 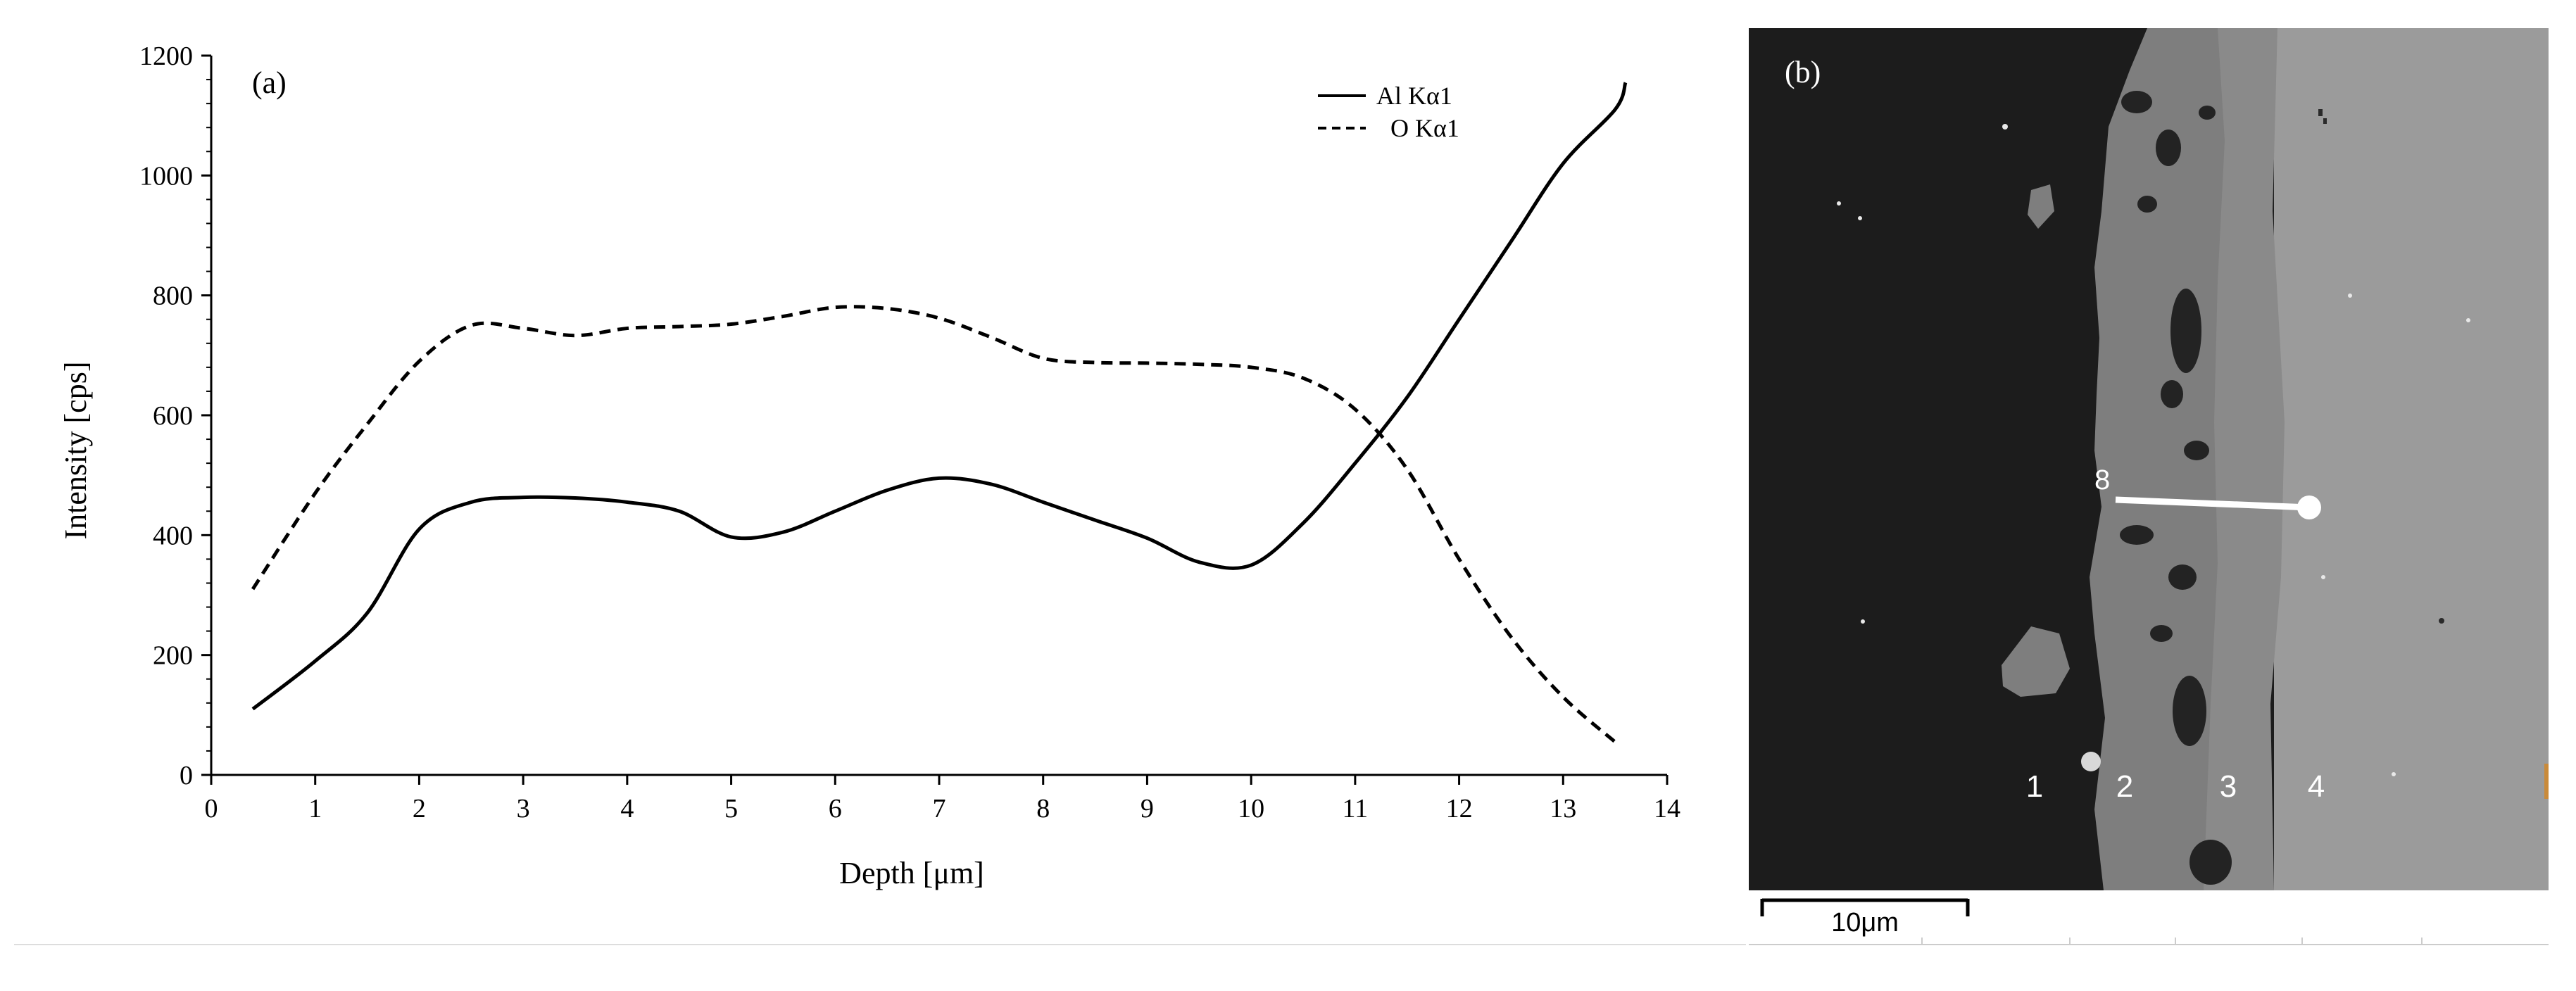 I want to click on x-tick-label: 0, so click(x=212, y=809).